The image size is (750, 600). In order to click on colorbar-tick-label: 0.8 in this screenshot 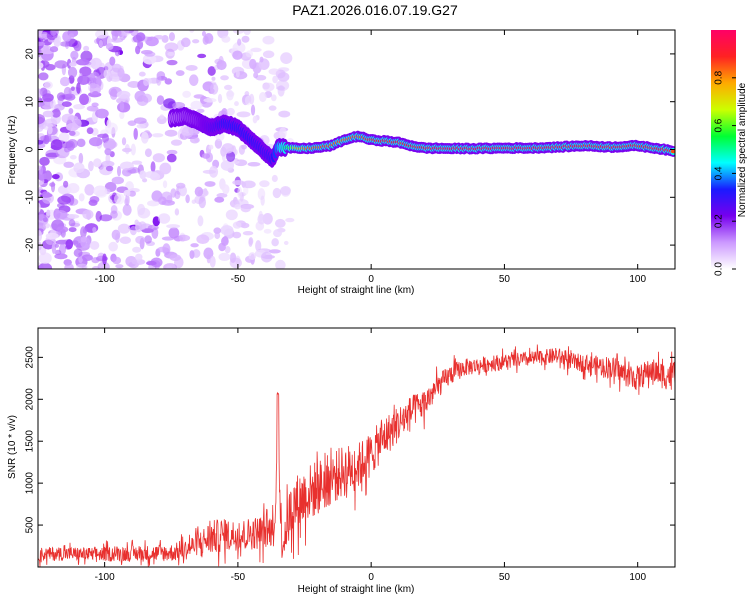, I will do `click(719, 77)`.